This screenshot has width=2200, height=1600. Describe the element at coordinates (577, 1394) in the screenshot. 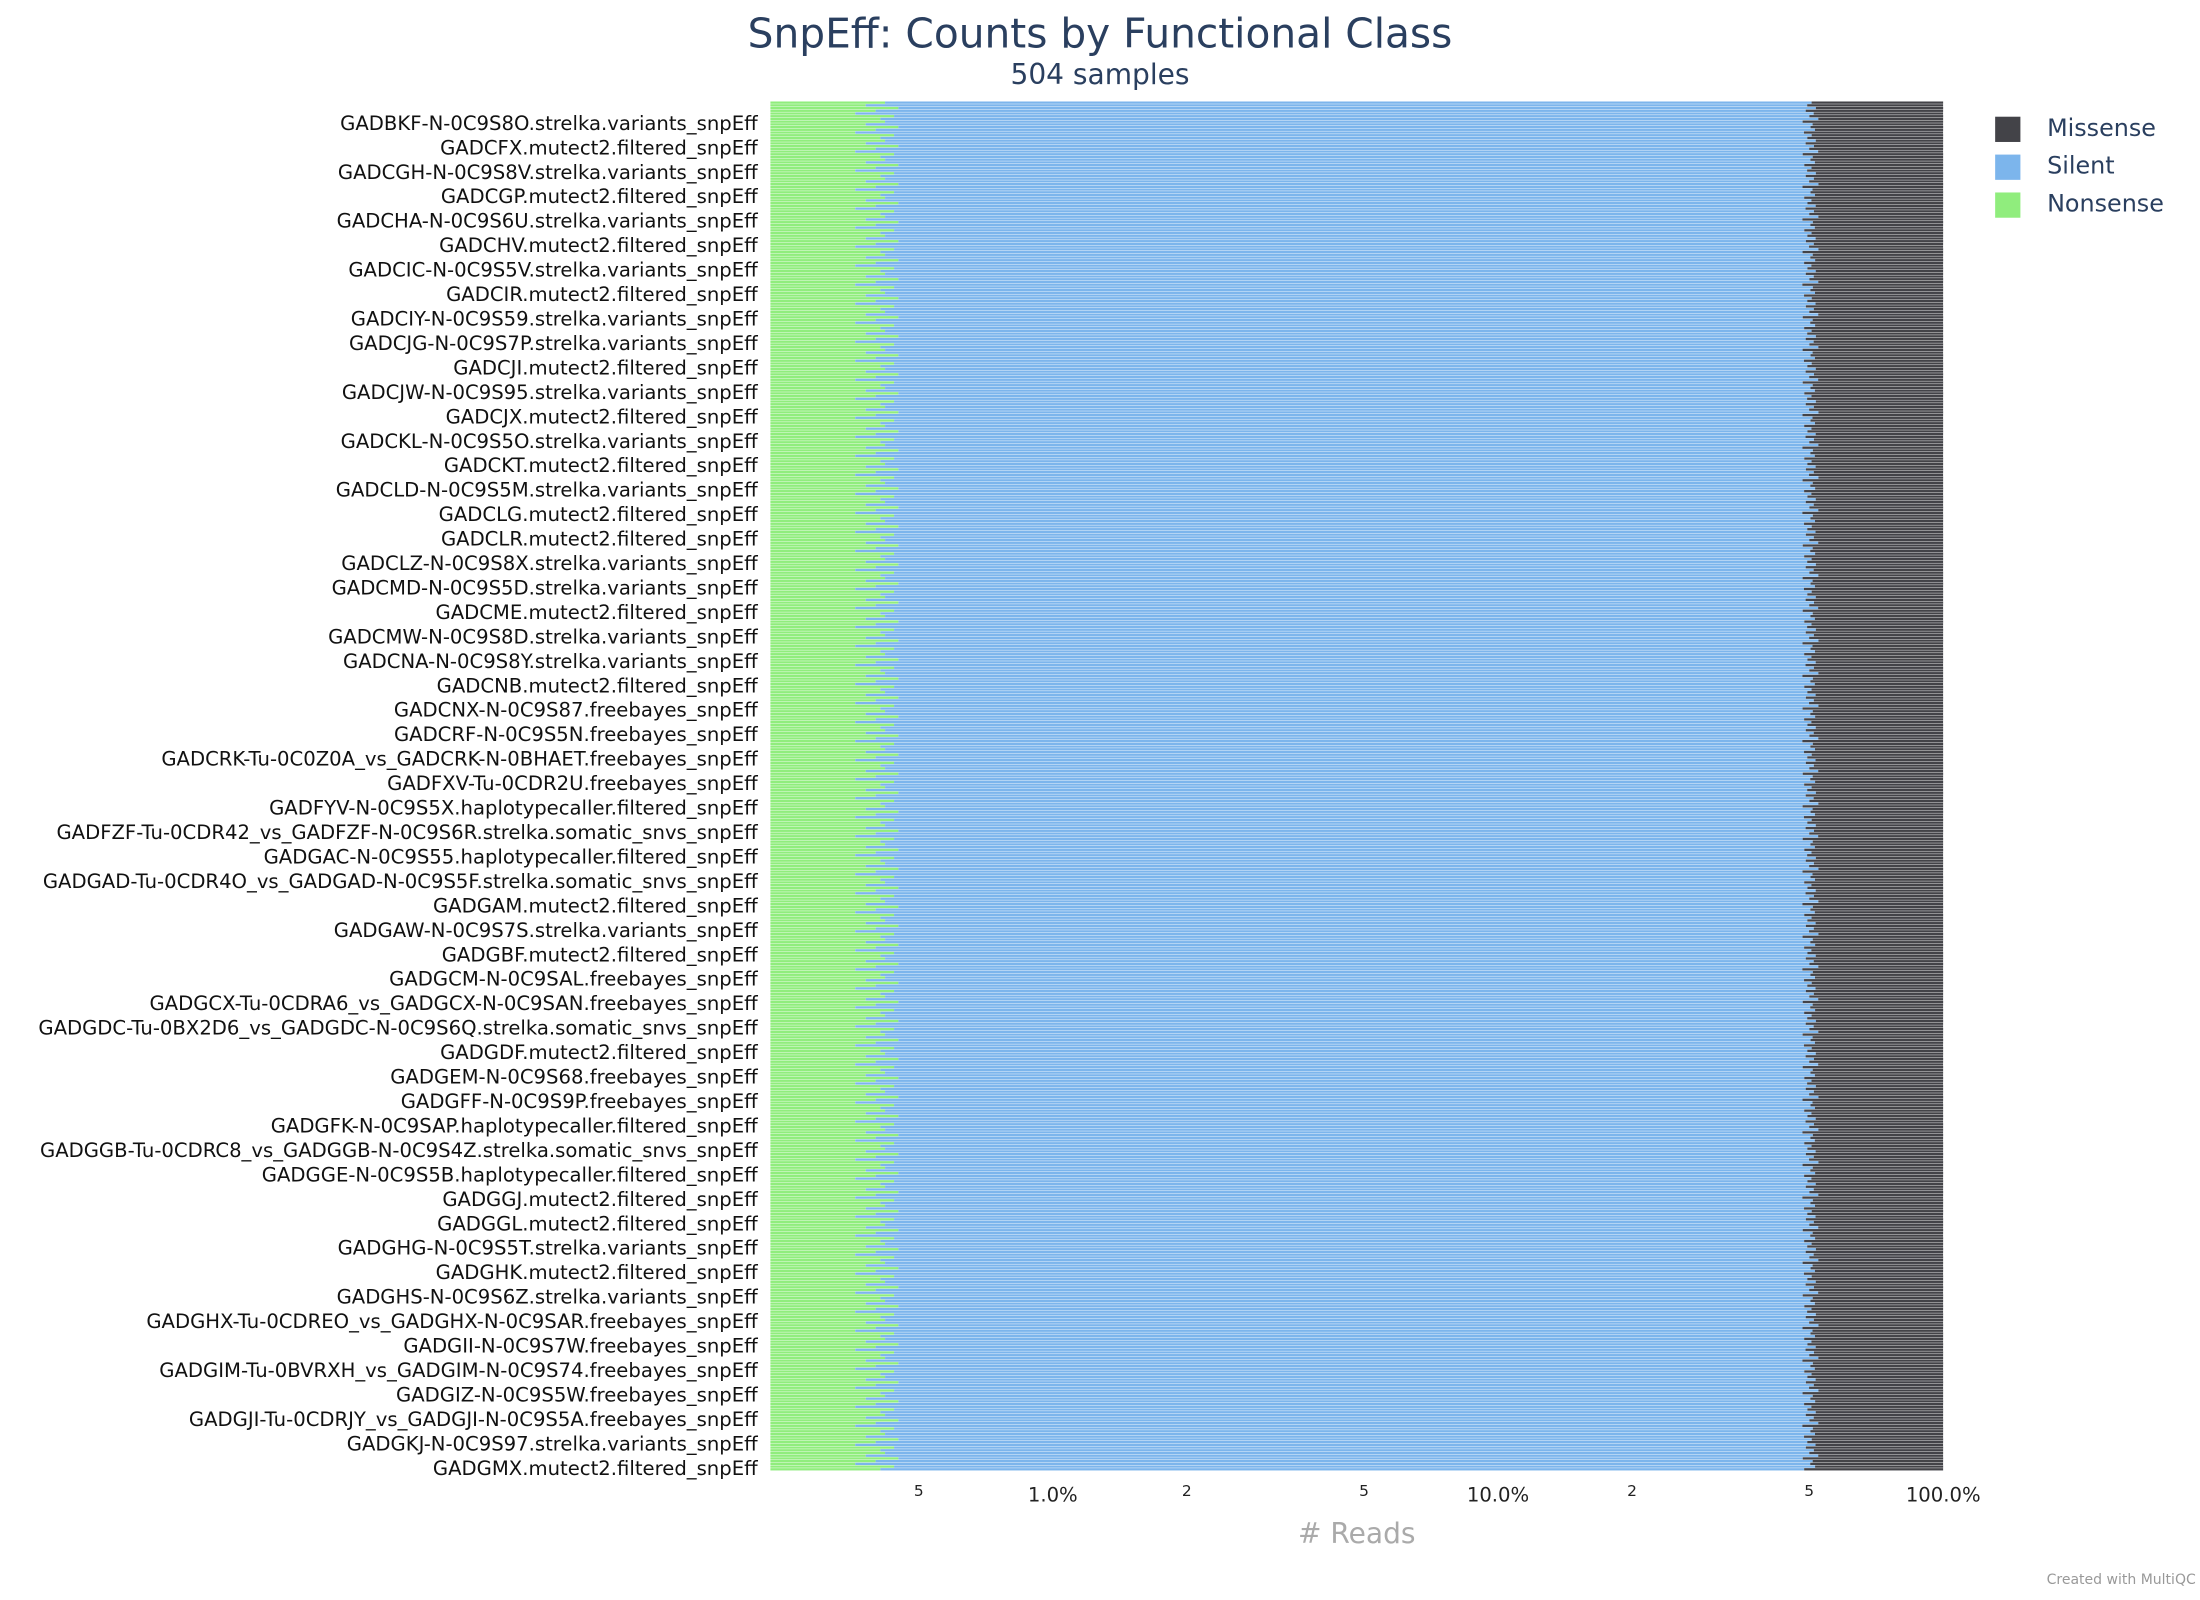

I see `y-tick-label: GADGIZ-N-0C9S5W.freebayes_snpEff` at that location.